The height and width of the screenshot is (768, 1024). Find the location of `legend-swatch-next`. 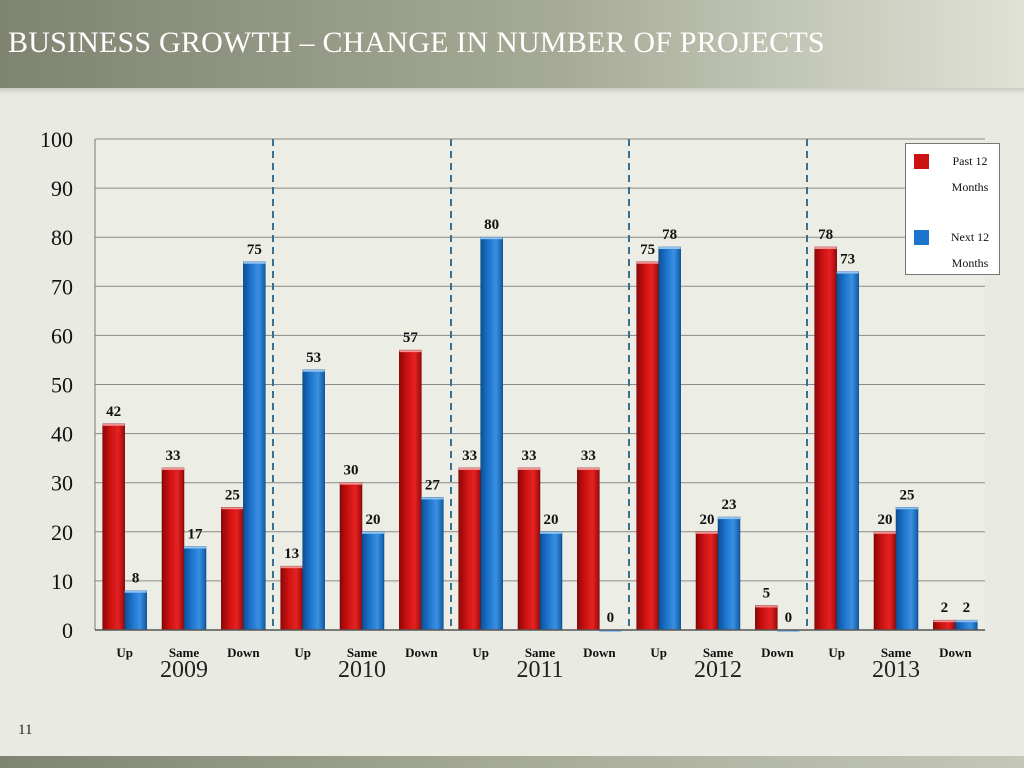

legend-swatch-next is located at coordinates (921, 237).